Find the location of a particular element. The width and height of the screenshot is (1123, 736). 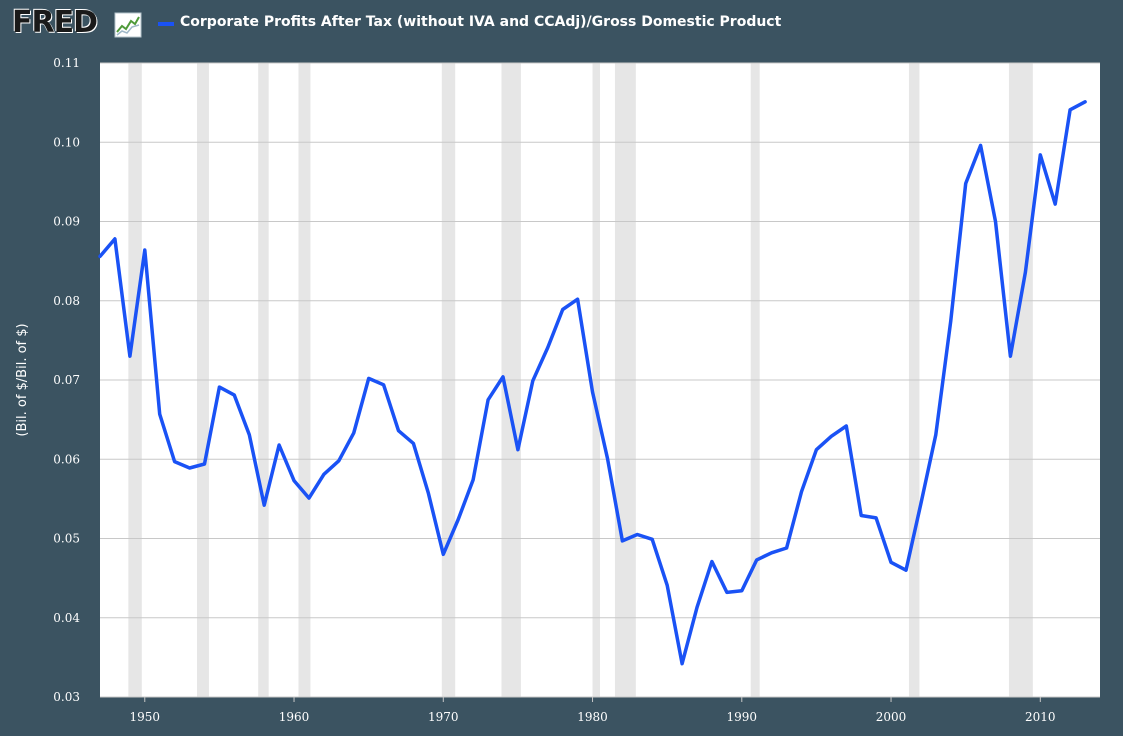

x-tick-label: 1960 is located at coordinates (294, 717).